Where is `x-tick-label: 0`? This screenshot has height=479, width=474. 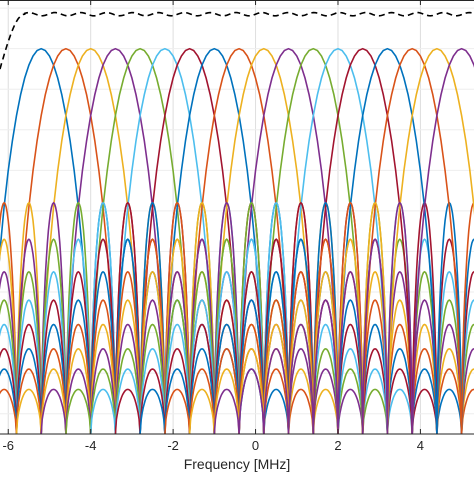
x-tick-label: 0 is located at coordinates (255, 445).